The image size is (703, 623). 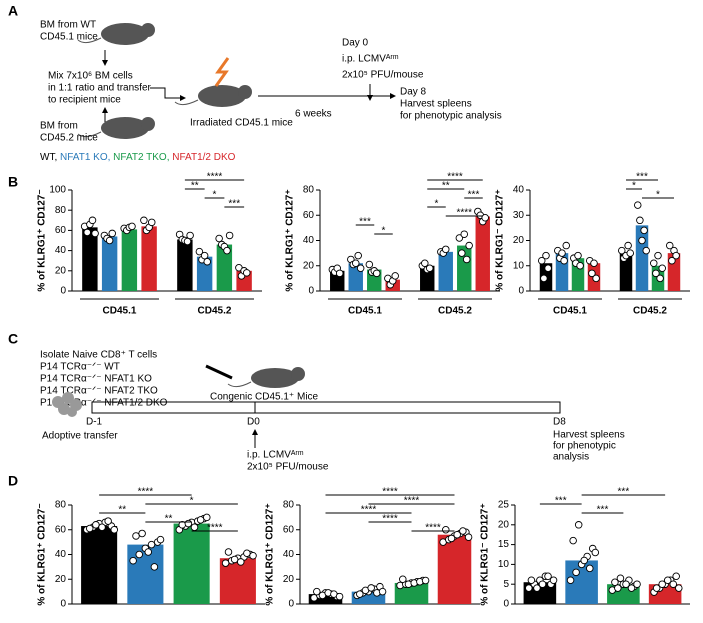 I want to click on genotype: NFAT2 TKO,, so click(x=142, y=157).